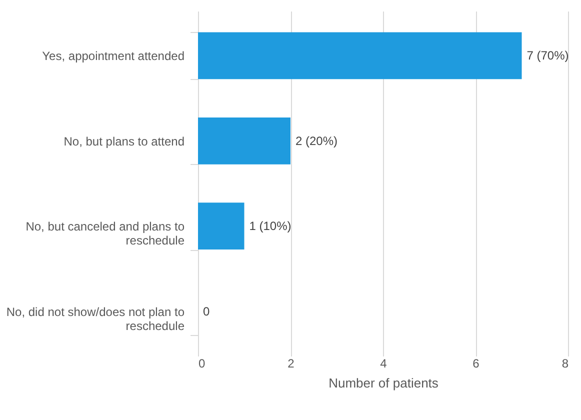 The height and width of the screenshot is (420, 581). What do you see at coordinates (124, 141) in the screenshot?
I see `y-tick-label: No, but plans to attend` at bounding box center [124, 141].